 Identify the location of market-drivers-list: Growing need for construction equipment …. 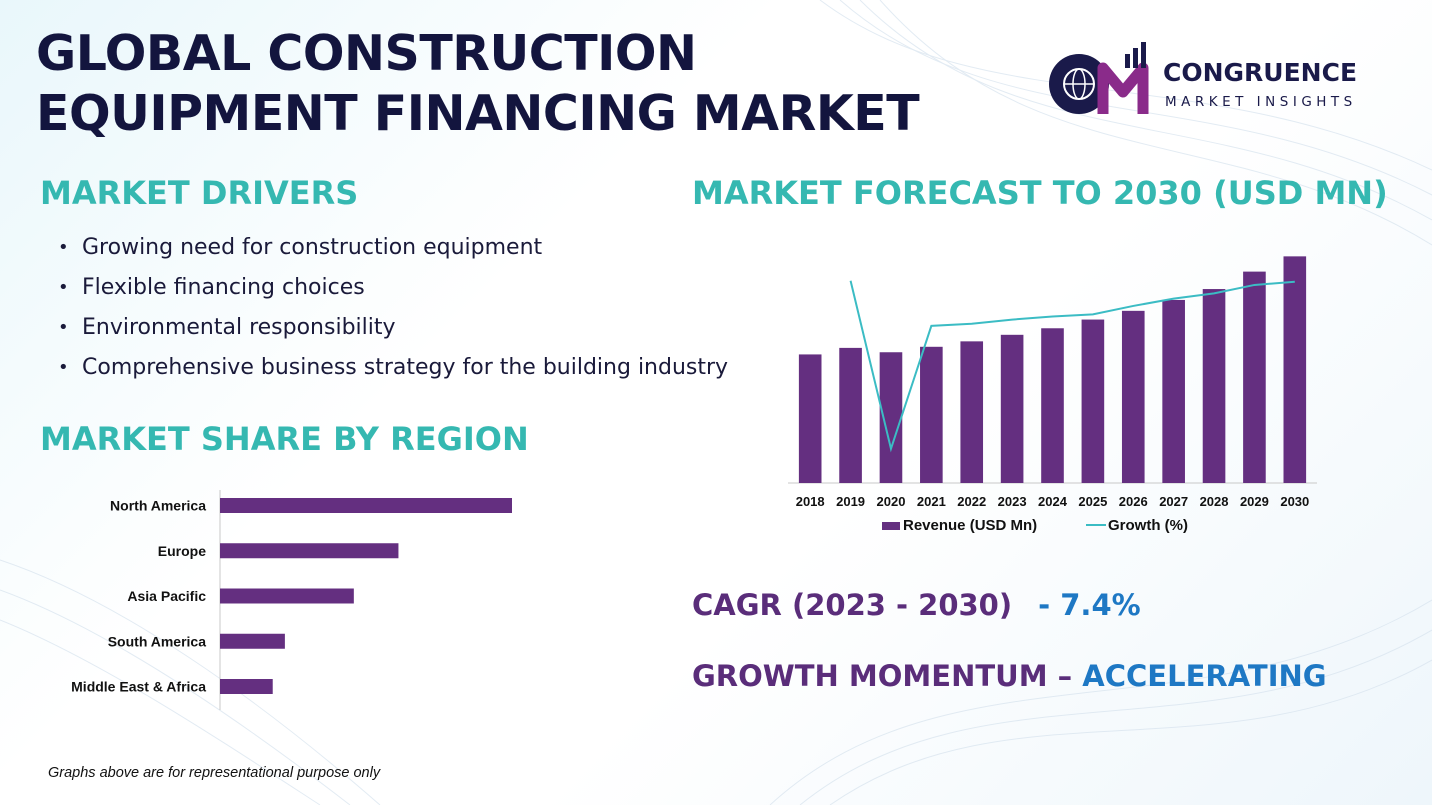
(414, 308).